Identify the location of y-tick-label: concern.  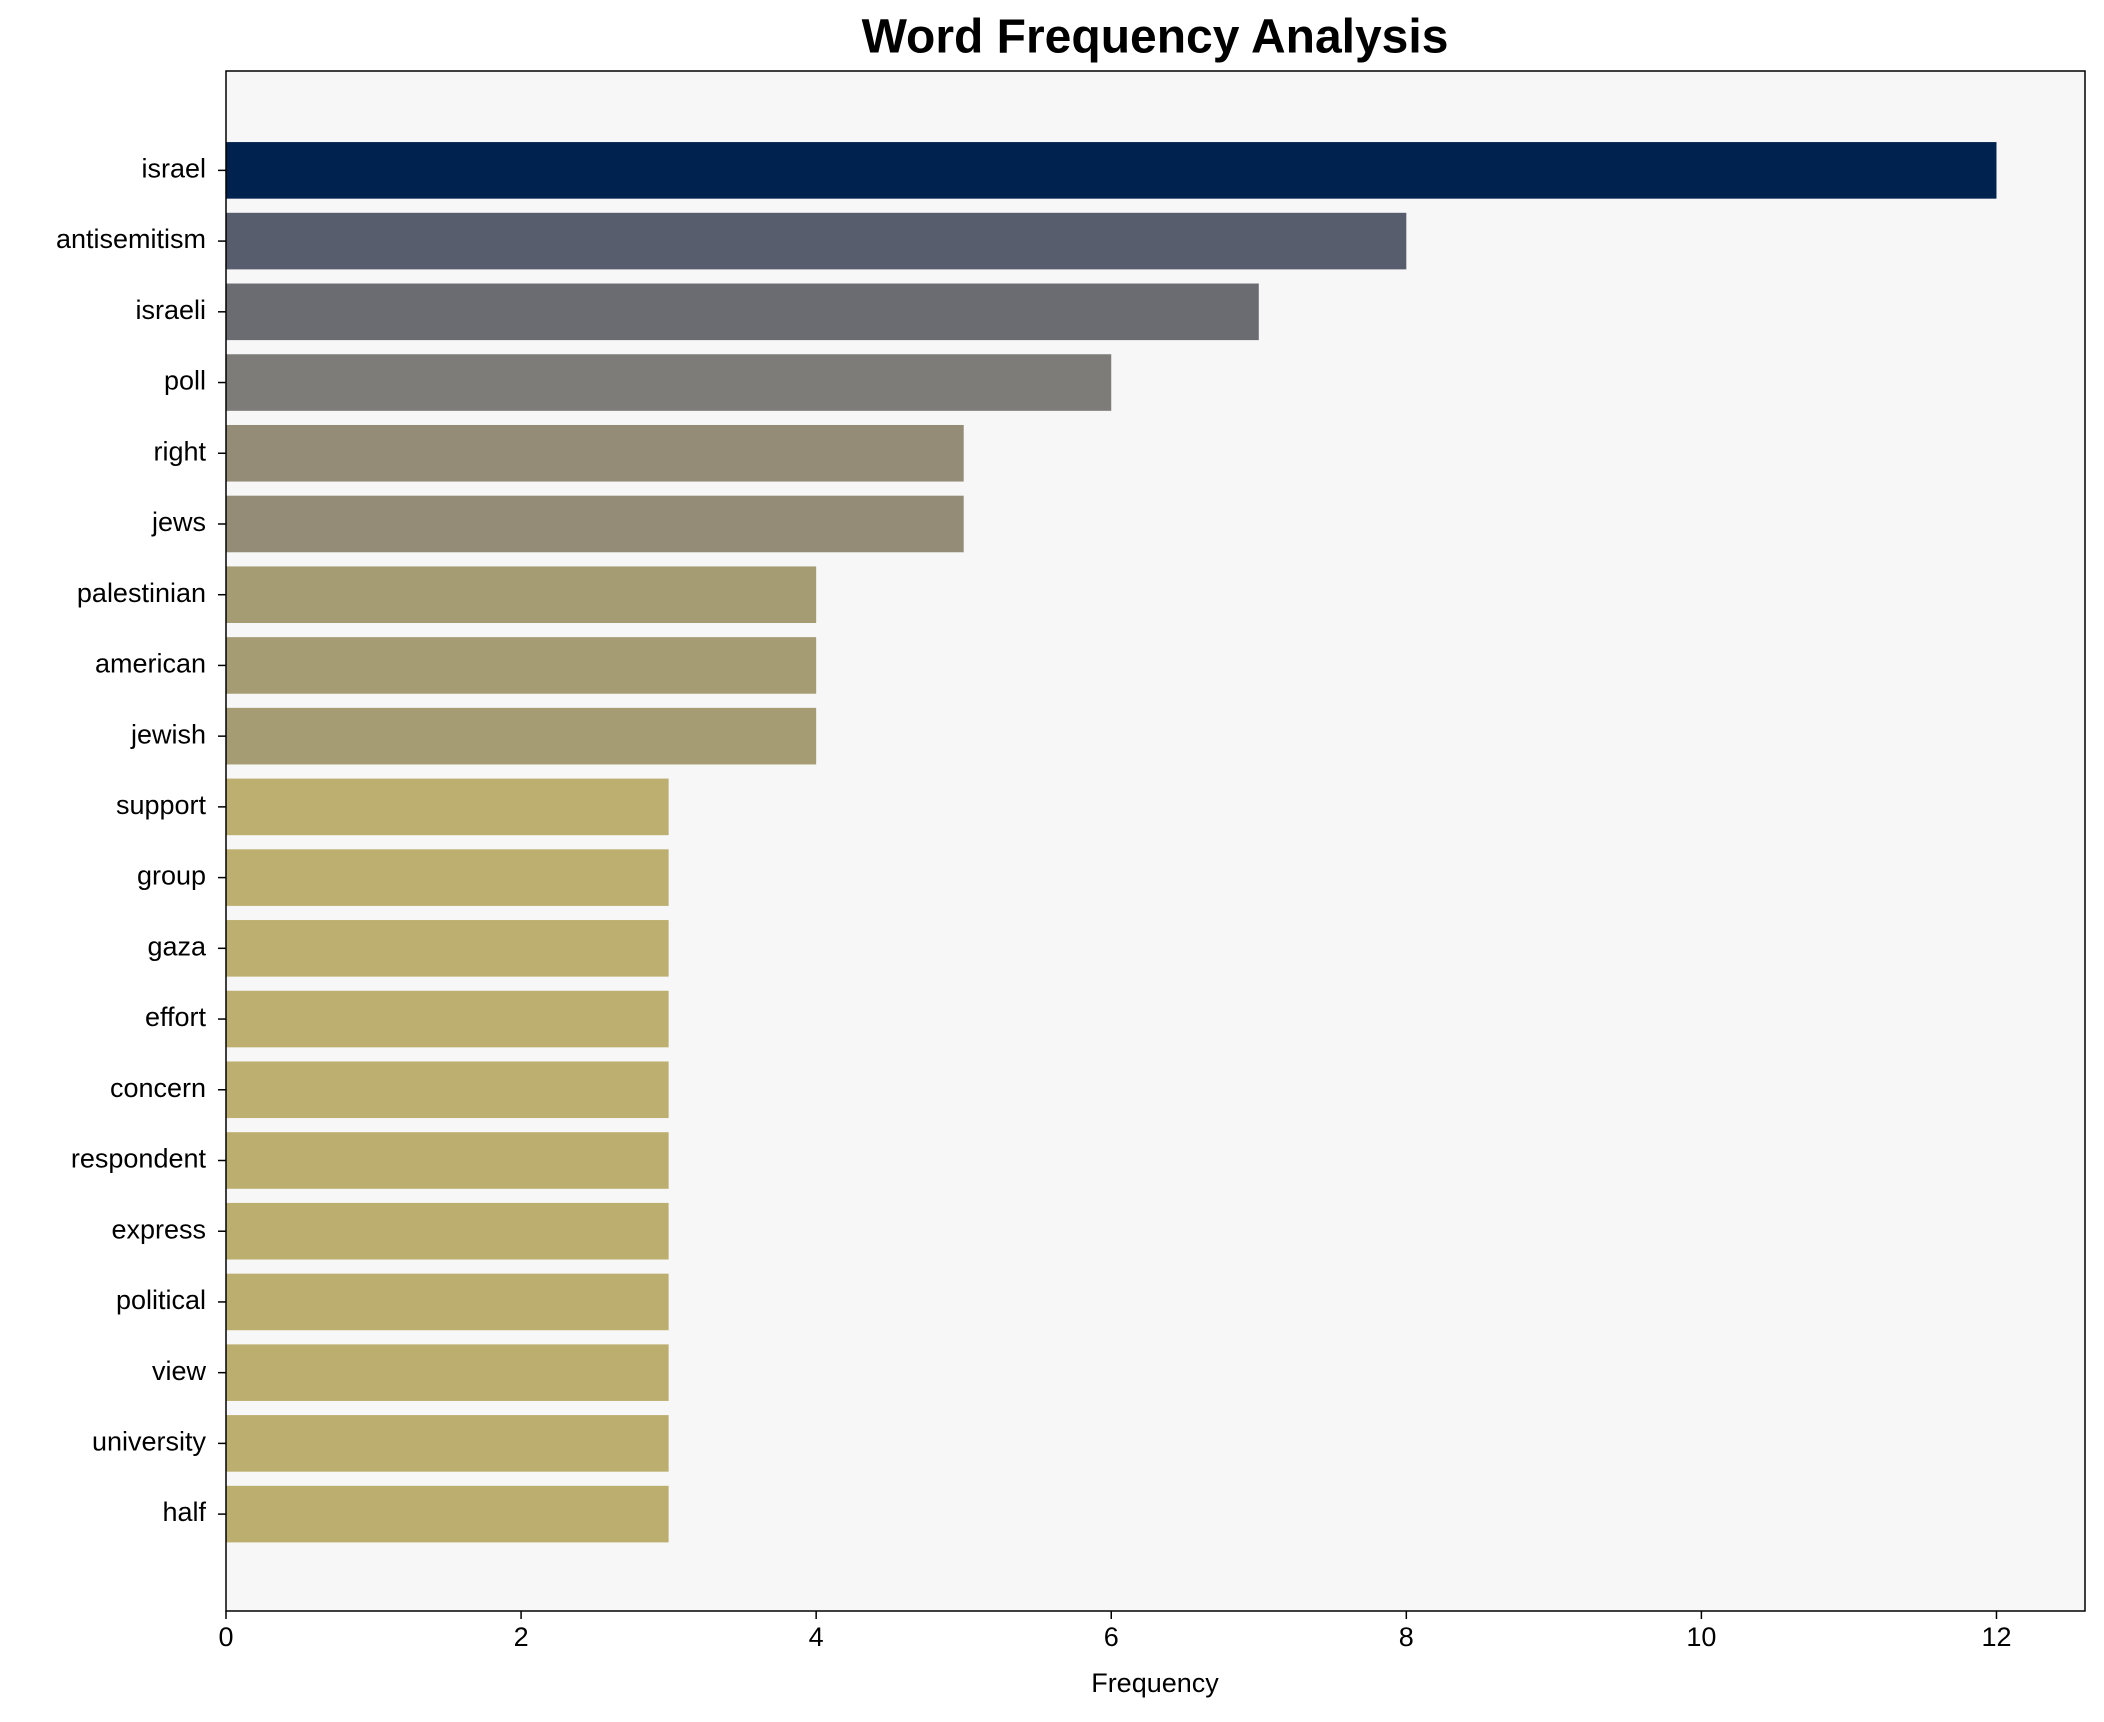
(158, 1088).